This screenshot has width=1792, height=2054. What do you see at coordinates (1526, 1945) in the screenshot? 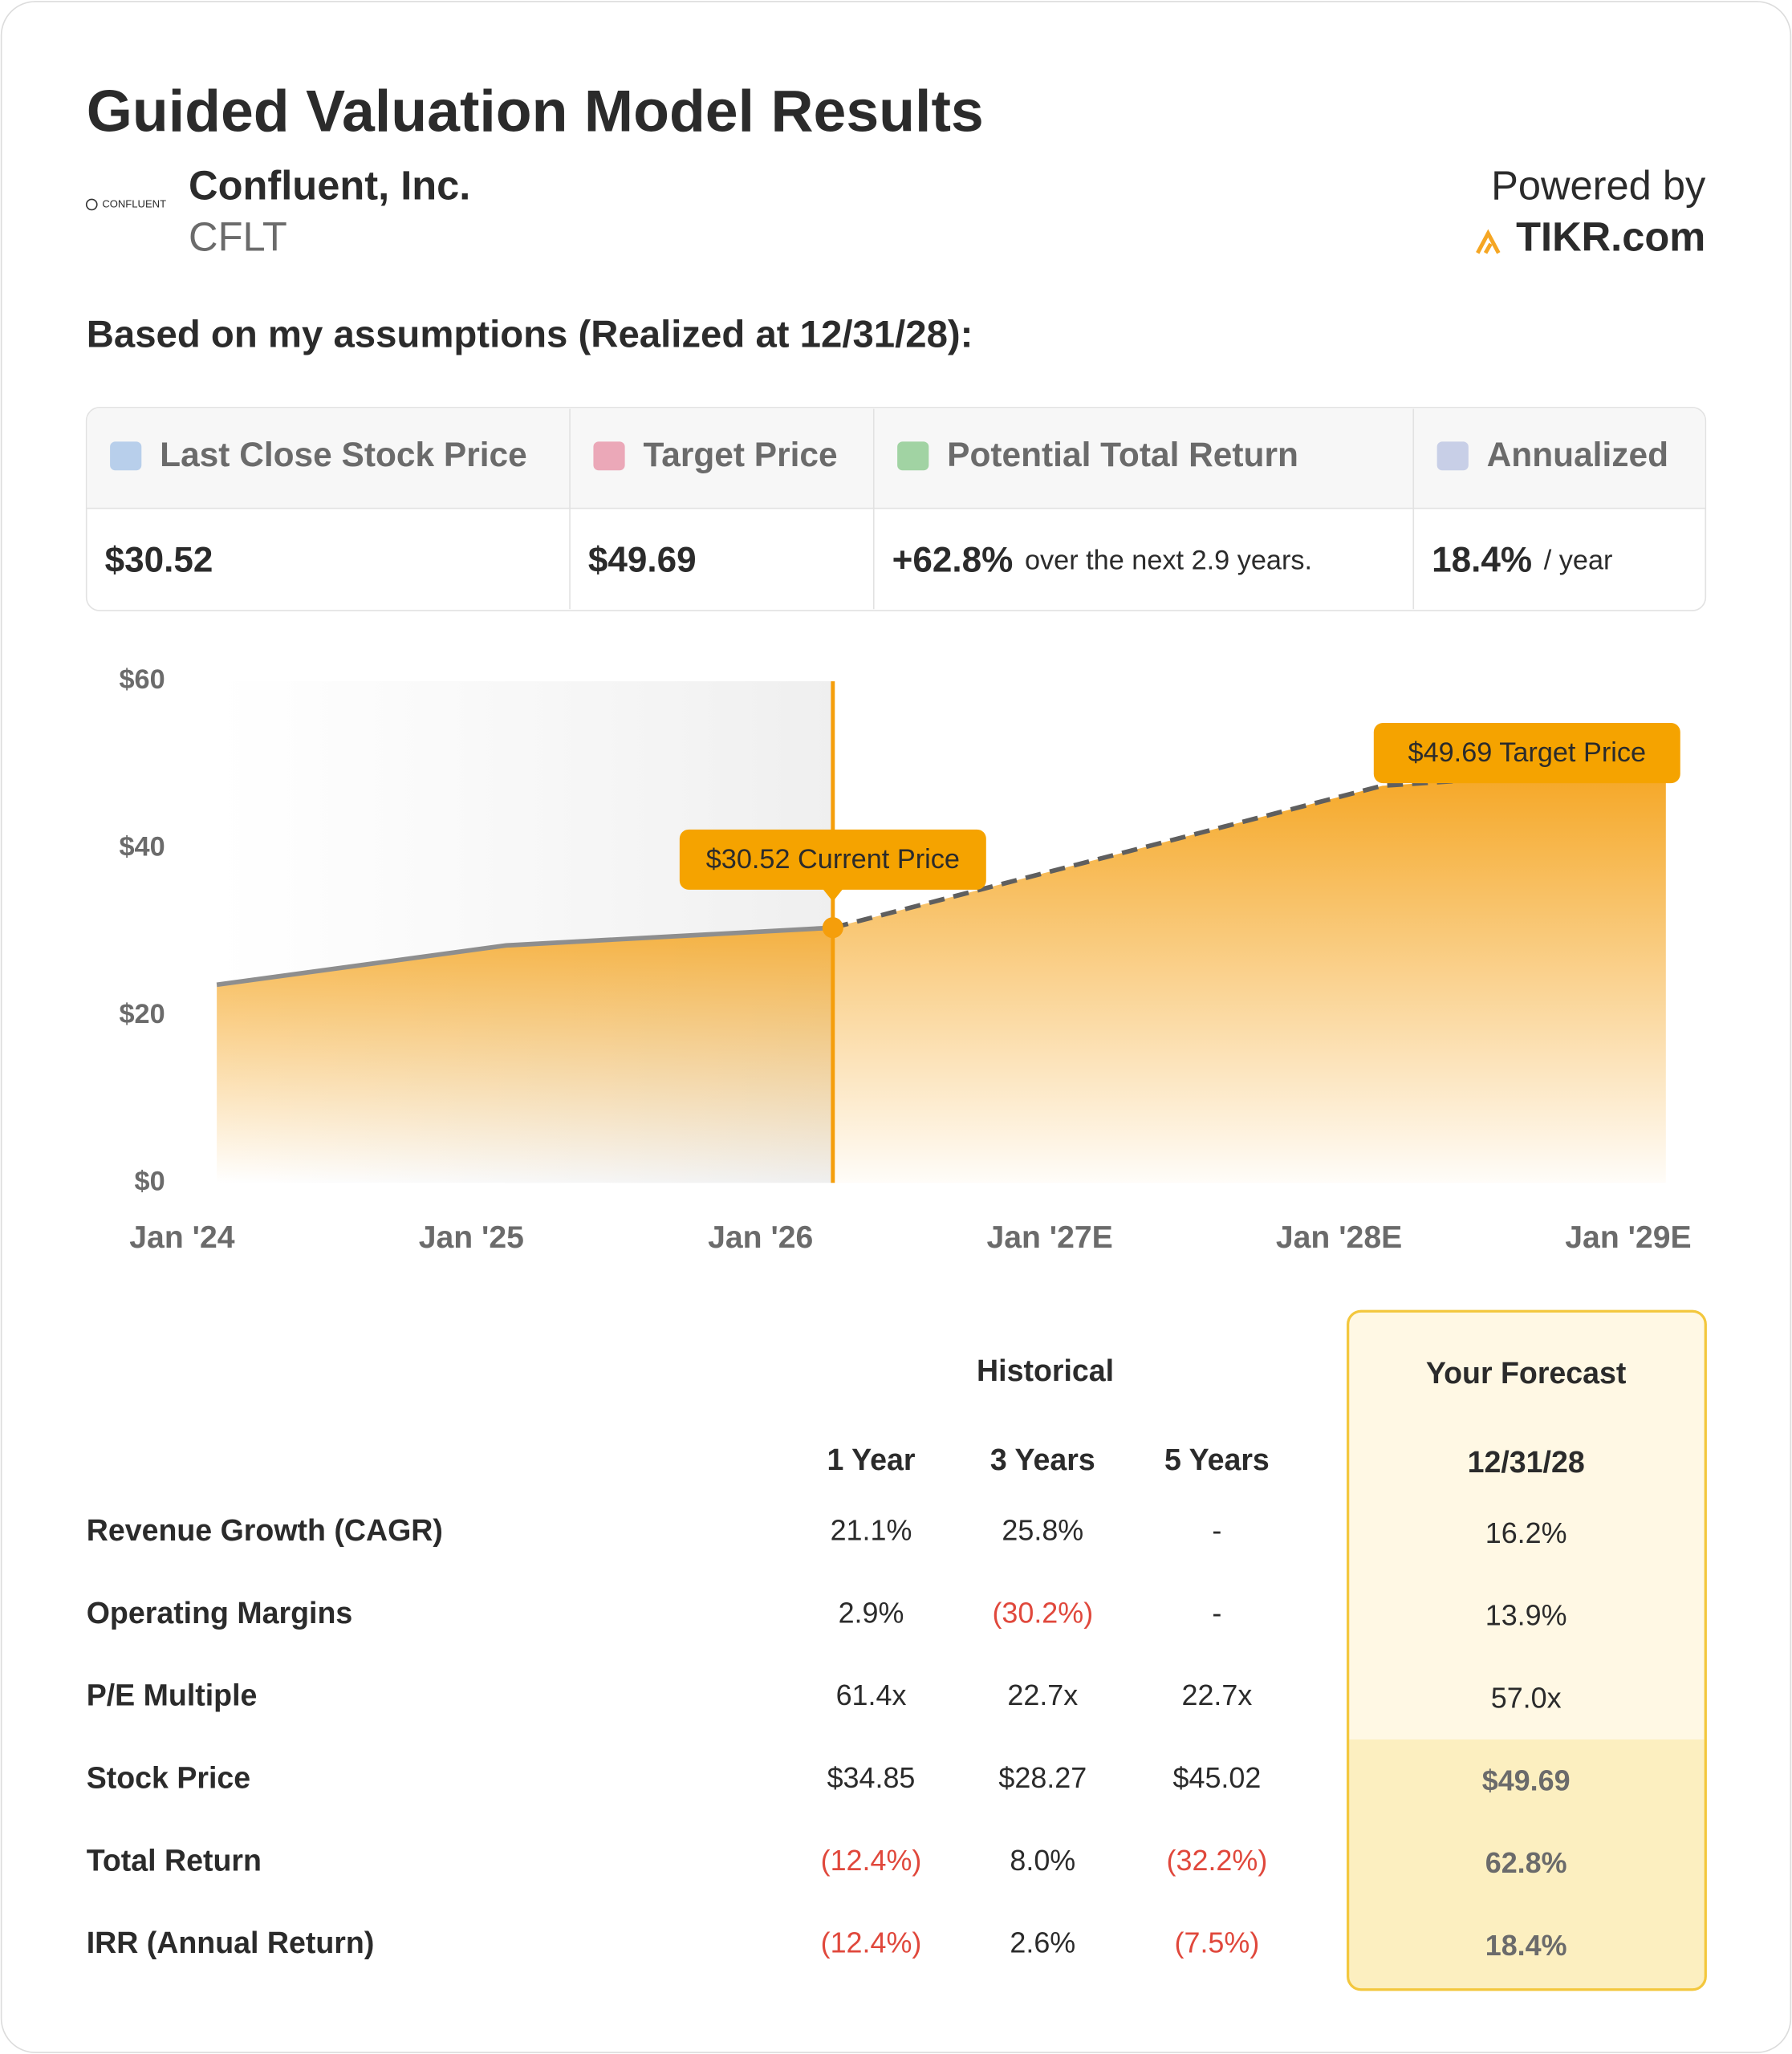
I see `cell: 18.4%` at bounding box center [1526, 1945].